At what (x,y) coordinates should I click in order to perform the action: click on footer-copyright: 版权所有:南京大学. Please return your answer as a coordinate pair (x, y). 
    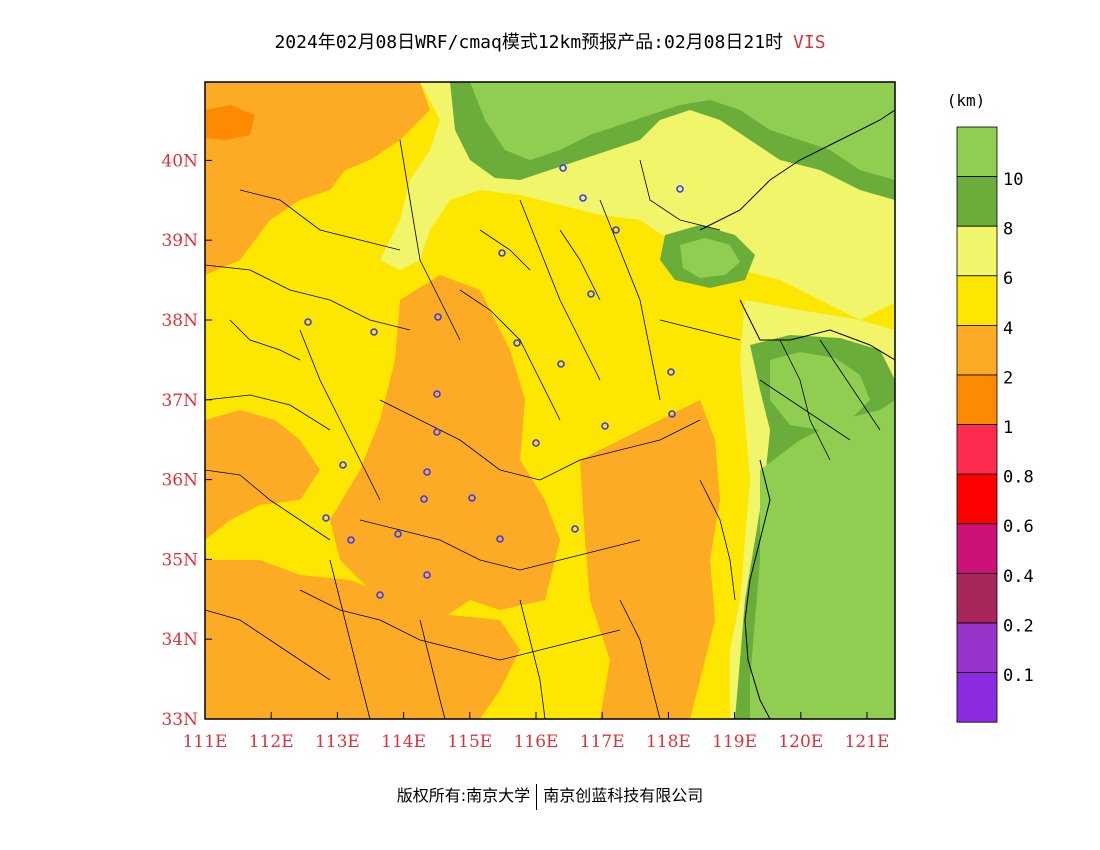
    Looking at the image, I should click on (463, 795).